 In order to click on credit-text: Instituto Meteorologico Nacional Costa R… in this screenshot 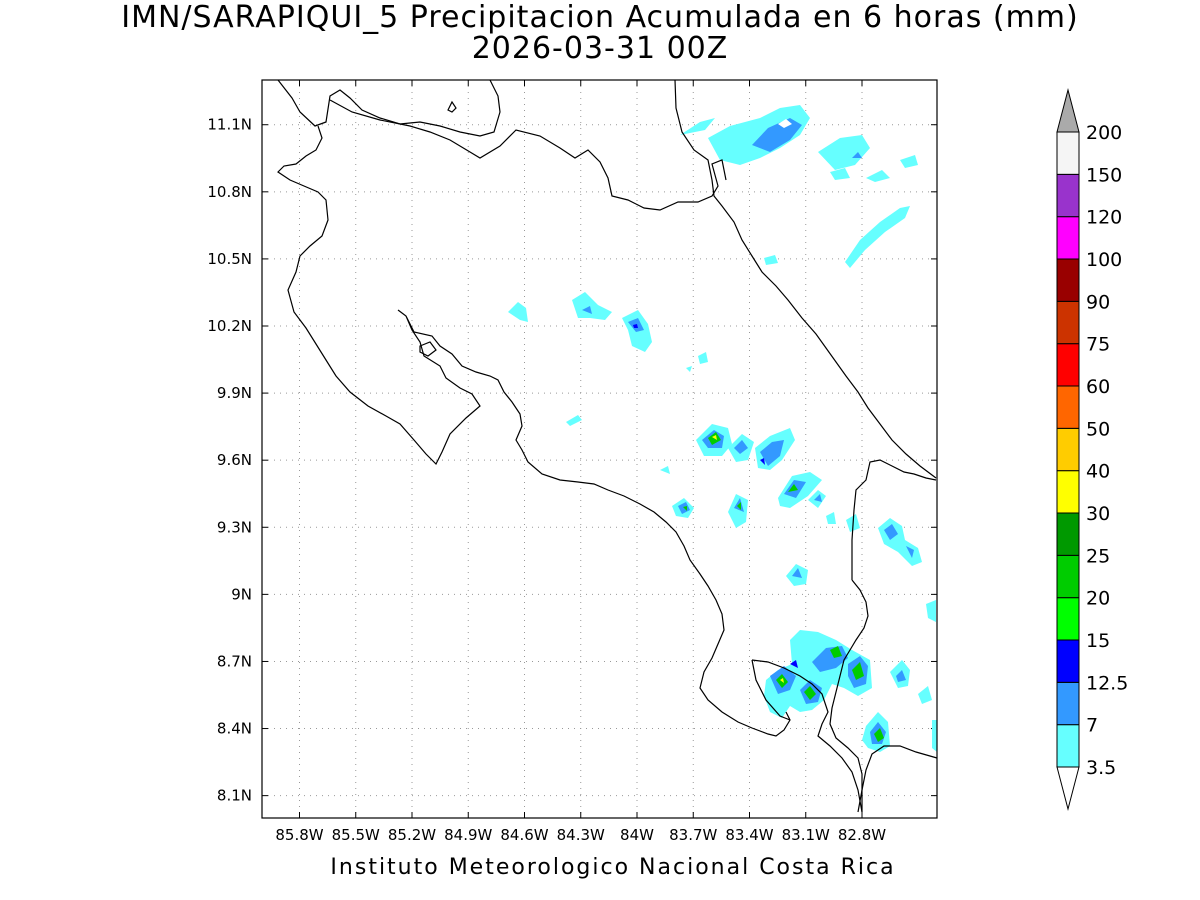, I will do `click(613, 867)`.